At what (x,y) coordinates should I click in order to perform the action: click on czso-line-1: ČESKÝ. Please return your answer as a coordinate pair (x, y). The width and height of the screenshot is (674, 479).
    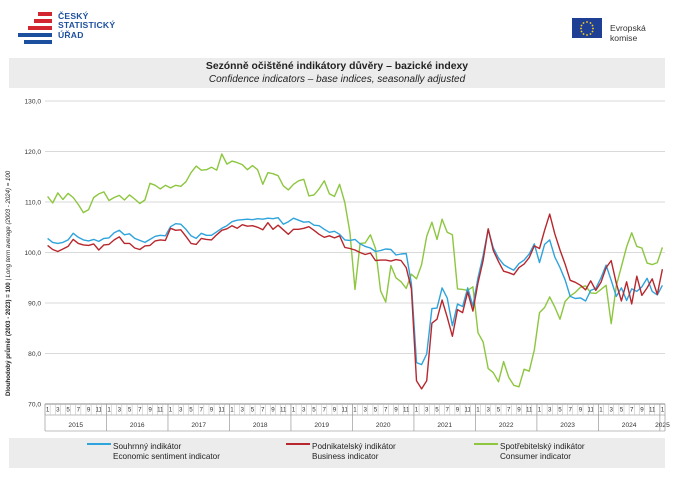
    Looking at the image, I should click on (73, 16).